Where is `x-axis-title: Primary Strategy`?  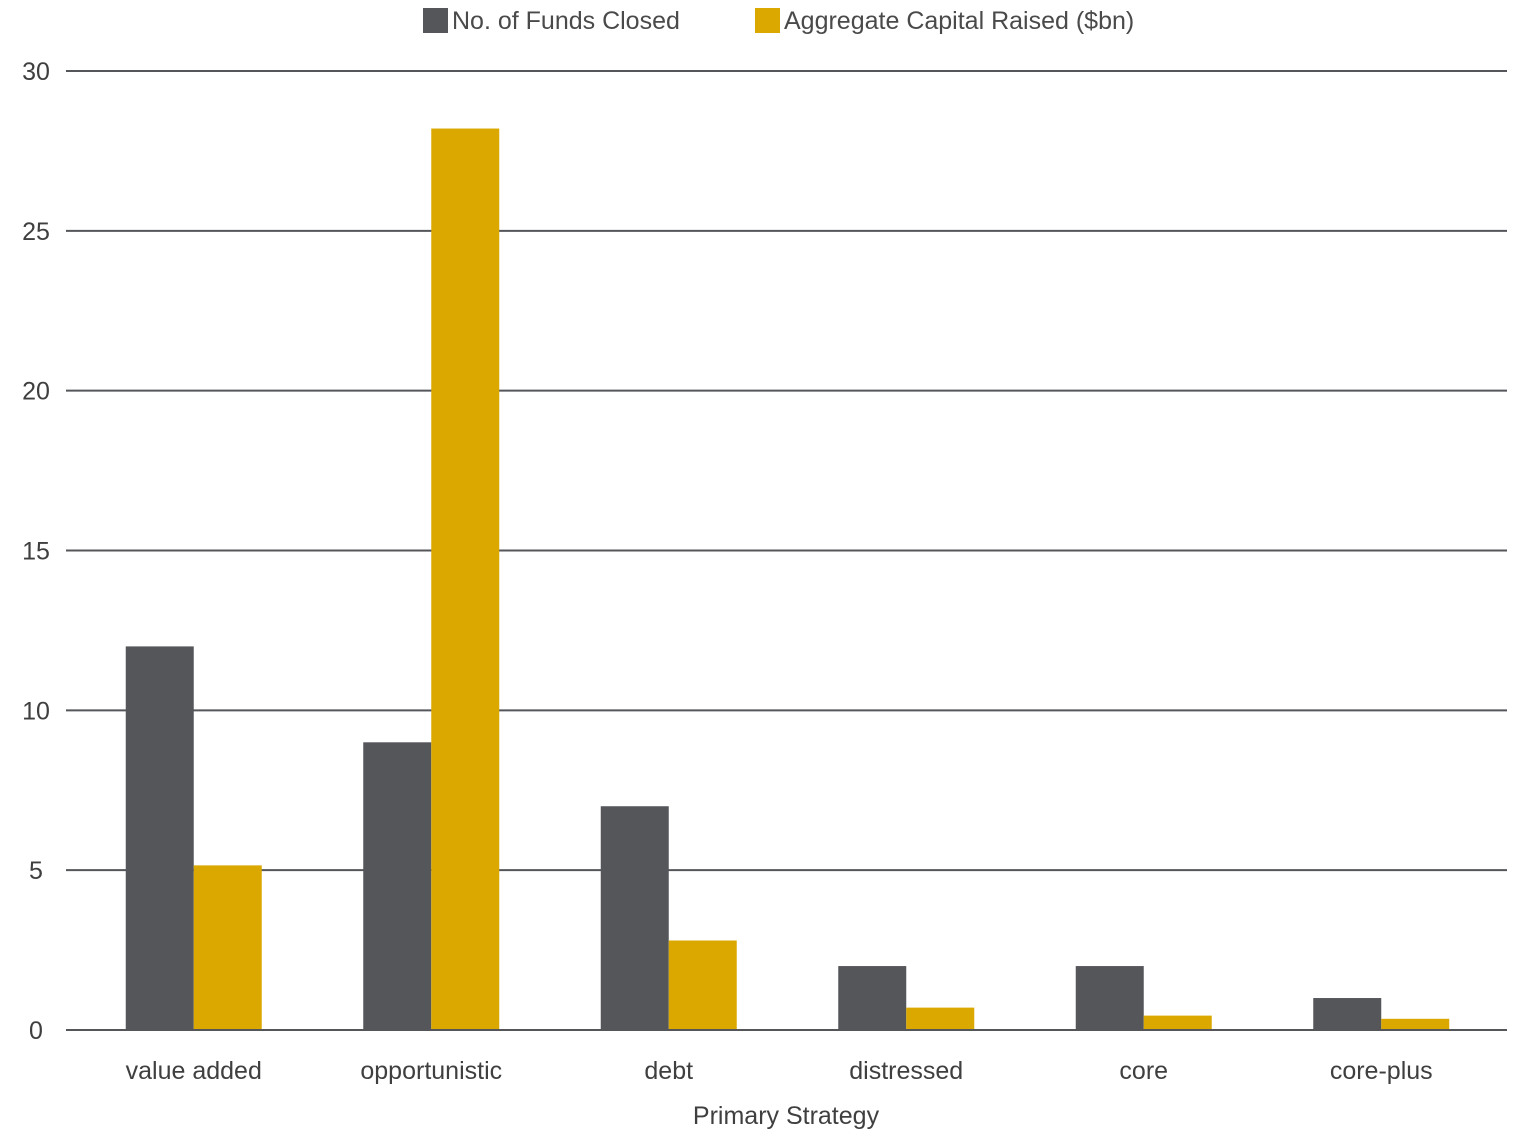 x-axis-title: Primary Strategy is located at coordinates (786, 1116).